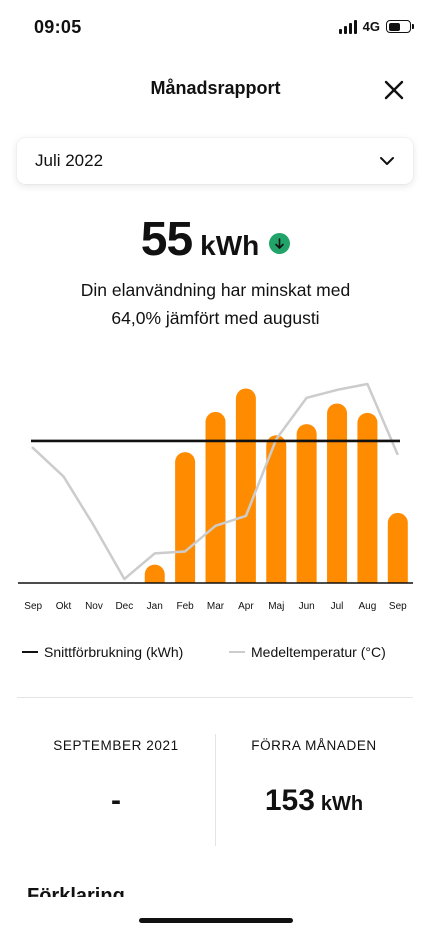 This screenshot has height=934, width=431. Describe the element at coordinates (387, 161) in the screenshot. I see `chevron-down-icon` at that location.